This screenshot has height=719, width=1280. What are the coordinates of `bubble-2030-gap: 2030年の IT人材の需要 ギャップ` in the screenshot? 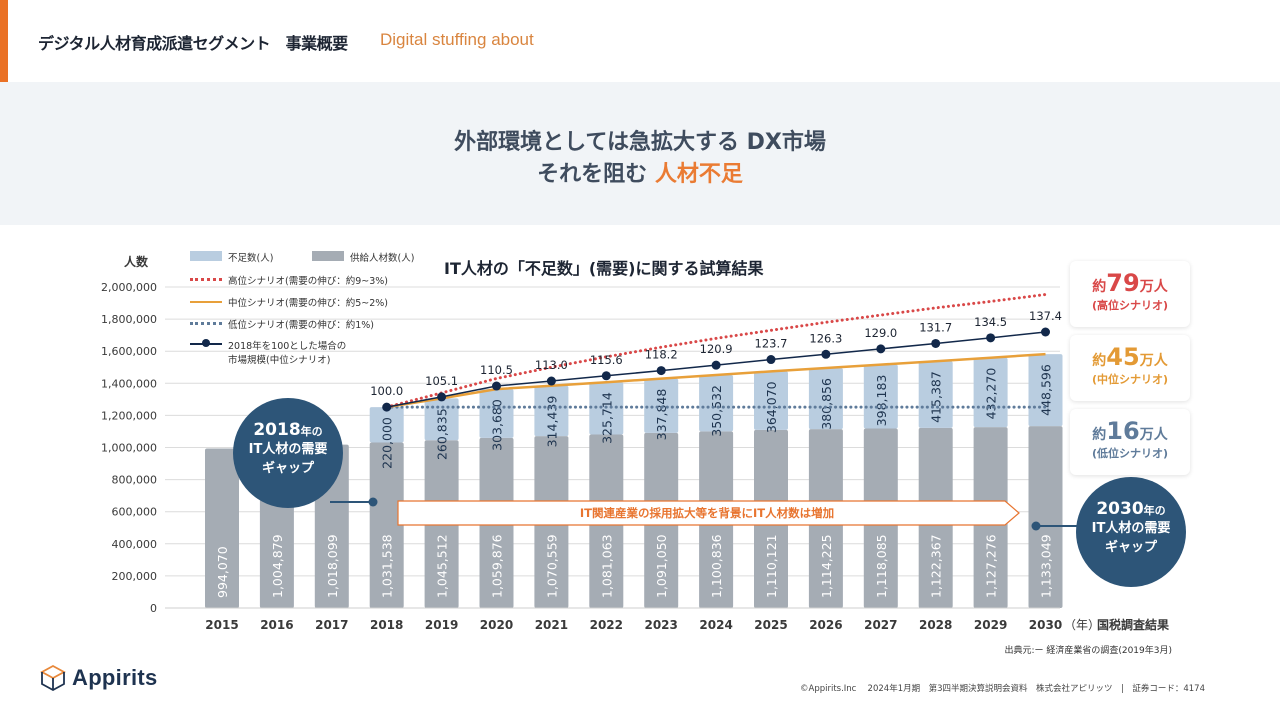 It's located at (1131, 532).